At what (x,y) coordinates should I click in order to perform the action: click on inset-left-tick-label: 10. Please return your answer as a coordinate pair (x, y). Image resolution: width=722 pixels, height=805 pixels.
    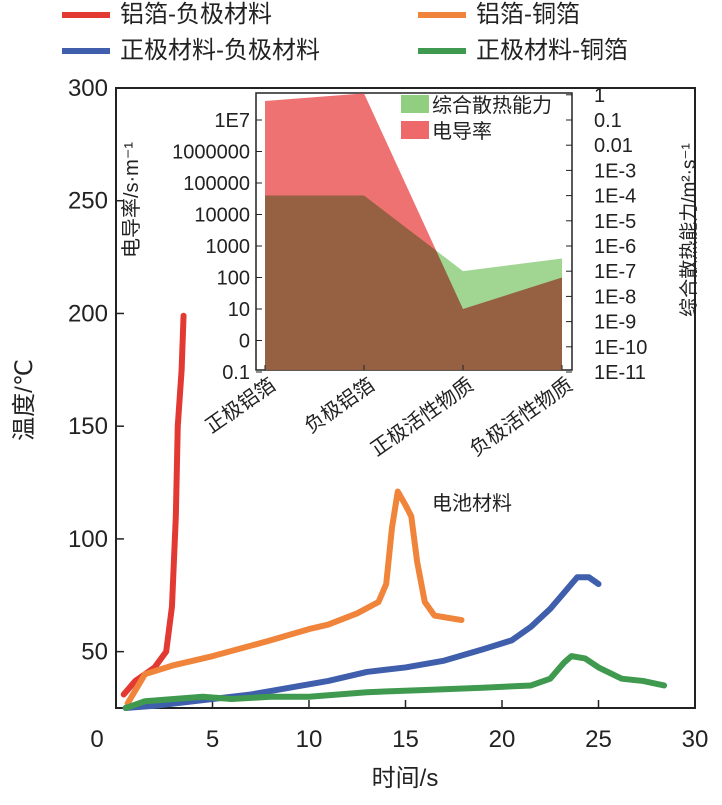
    Looking at the image, I should click on (239, 310).